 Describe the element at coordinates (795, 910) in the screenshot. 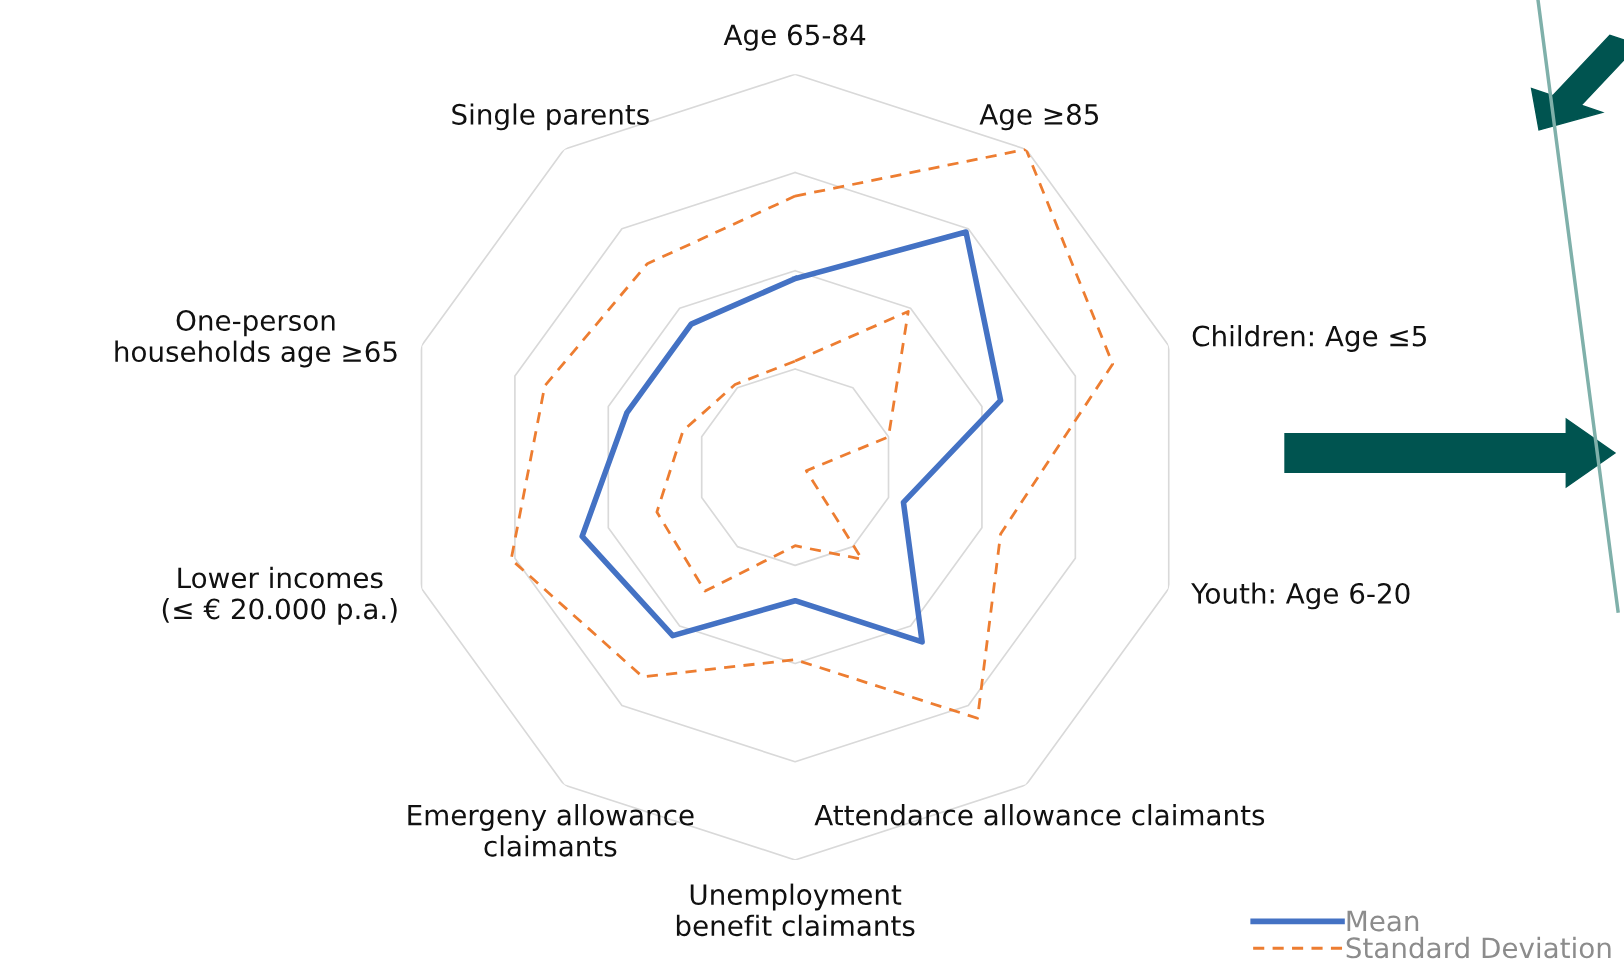

I see `spoke-label: Unemployment benefit claimants` at that location.